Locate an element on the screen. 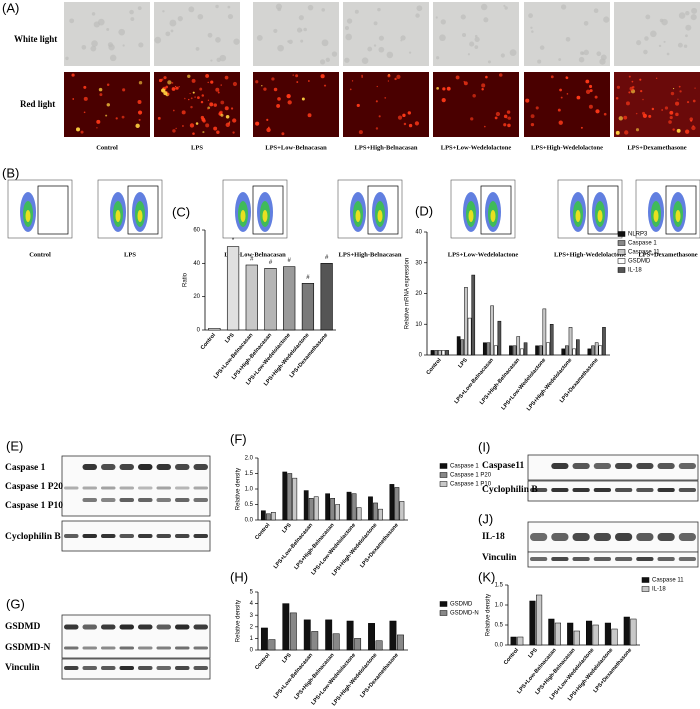 This screenshot has width=700, height=709. population is located at coordinates (493, 216).